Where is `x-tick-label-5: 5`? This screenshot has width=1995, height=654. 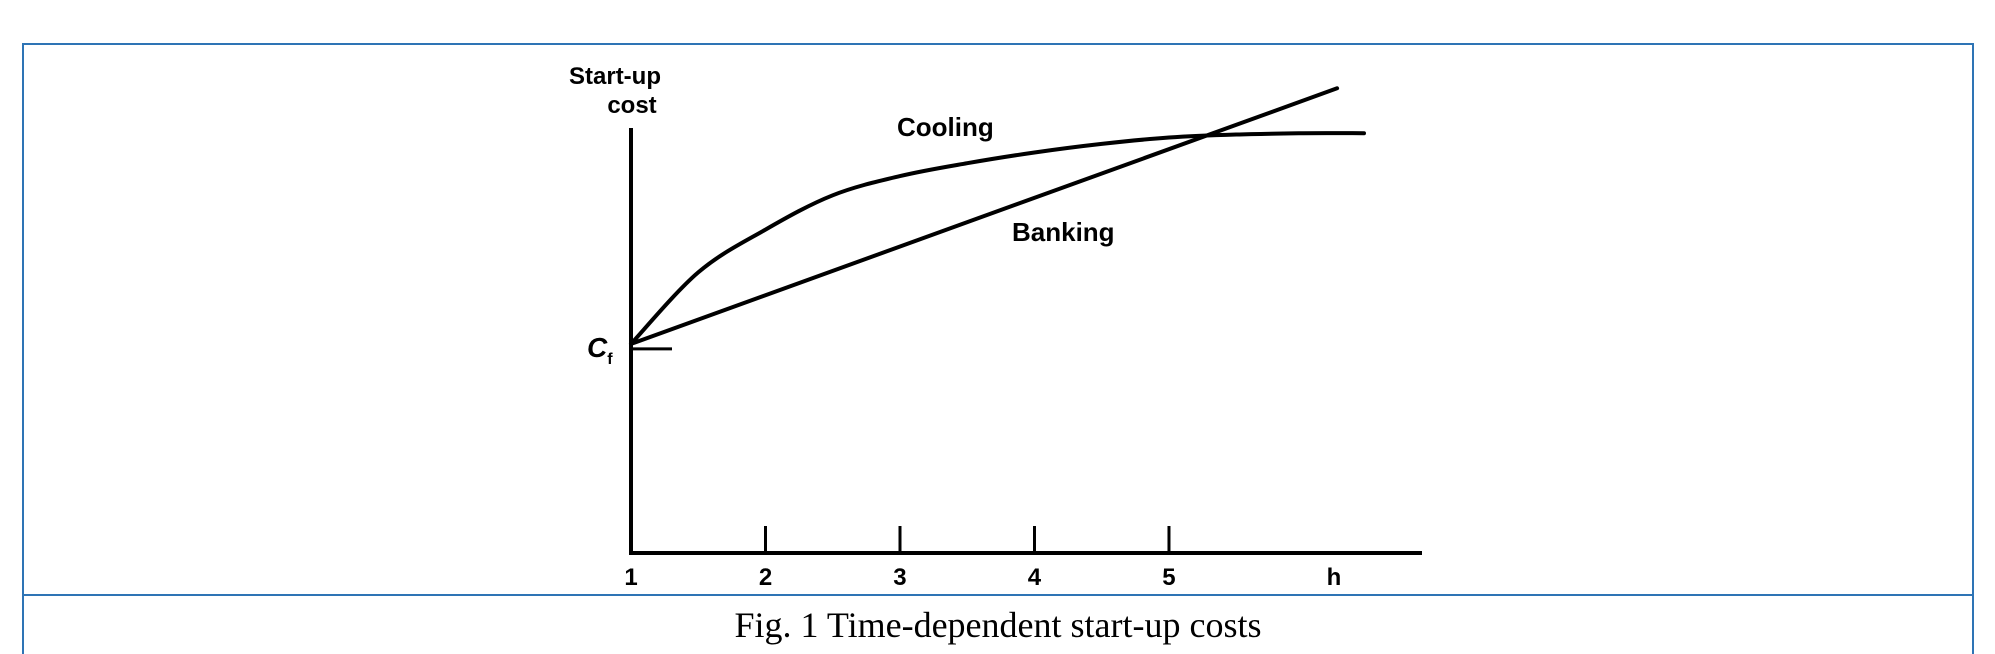
x-tick-label-5: 5 is located at coordinates (1168, 577).